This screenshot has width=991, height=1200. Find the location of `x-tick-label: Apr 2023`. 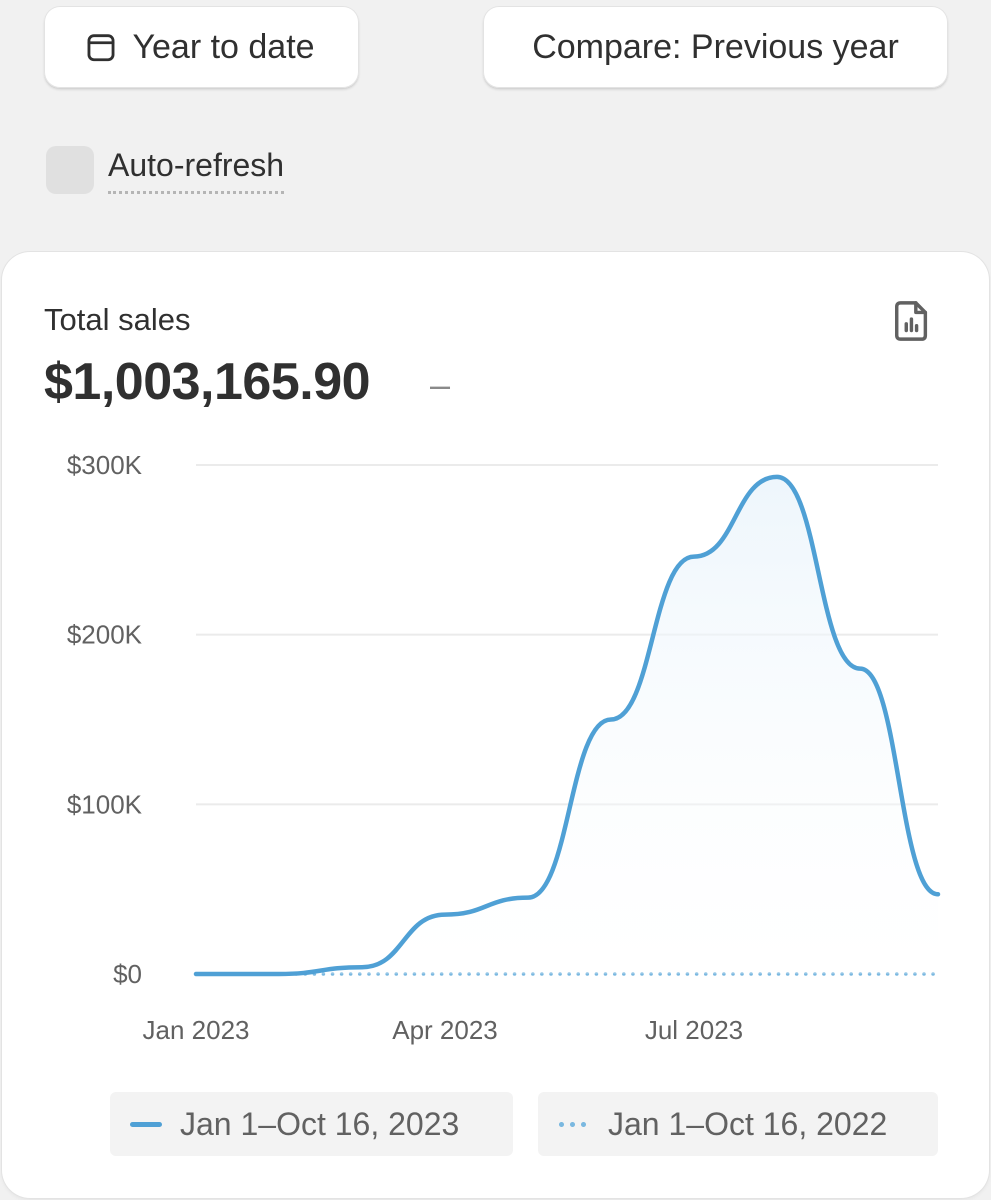

x-tick-label: Apr 2023 is located at coordinates (445, 1030).